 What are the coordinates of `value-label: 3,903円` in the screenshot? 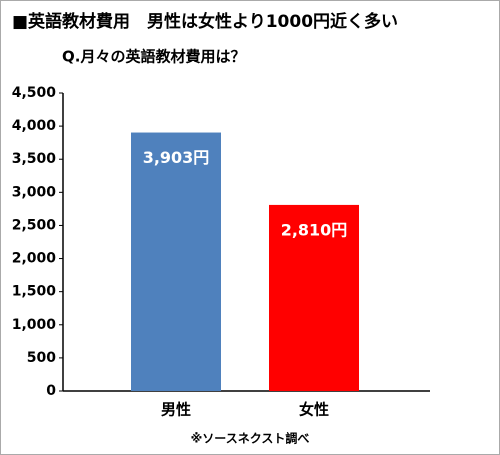 It's located at (176, 157).